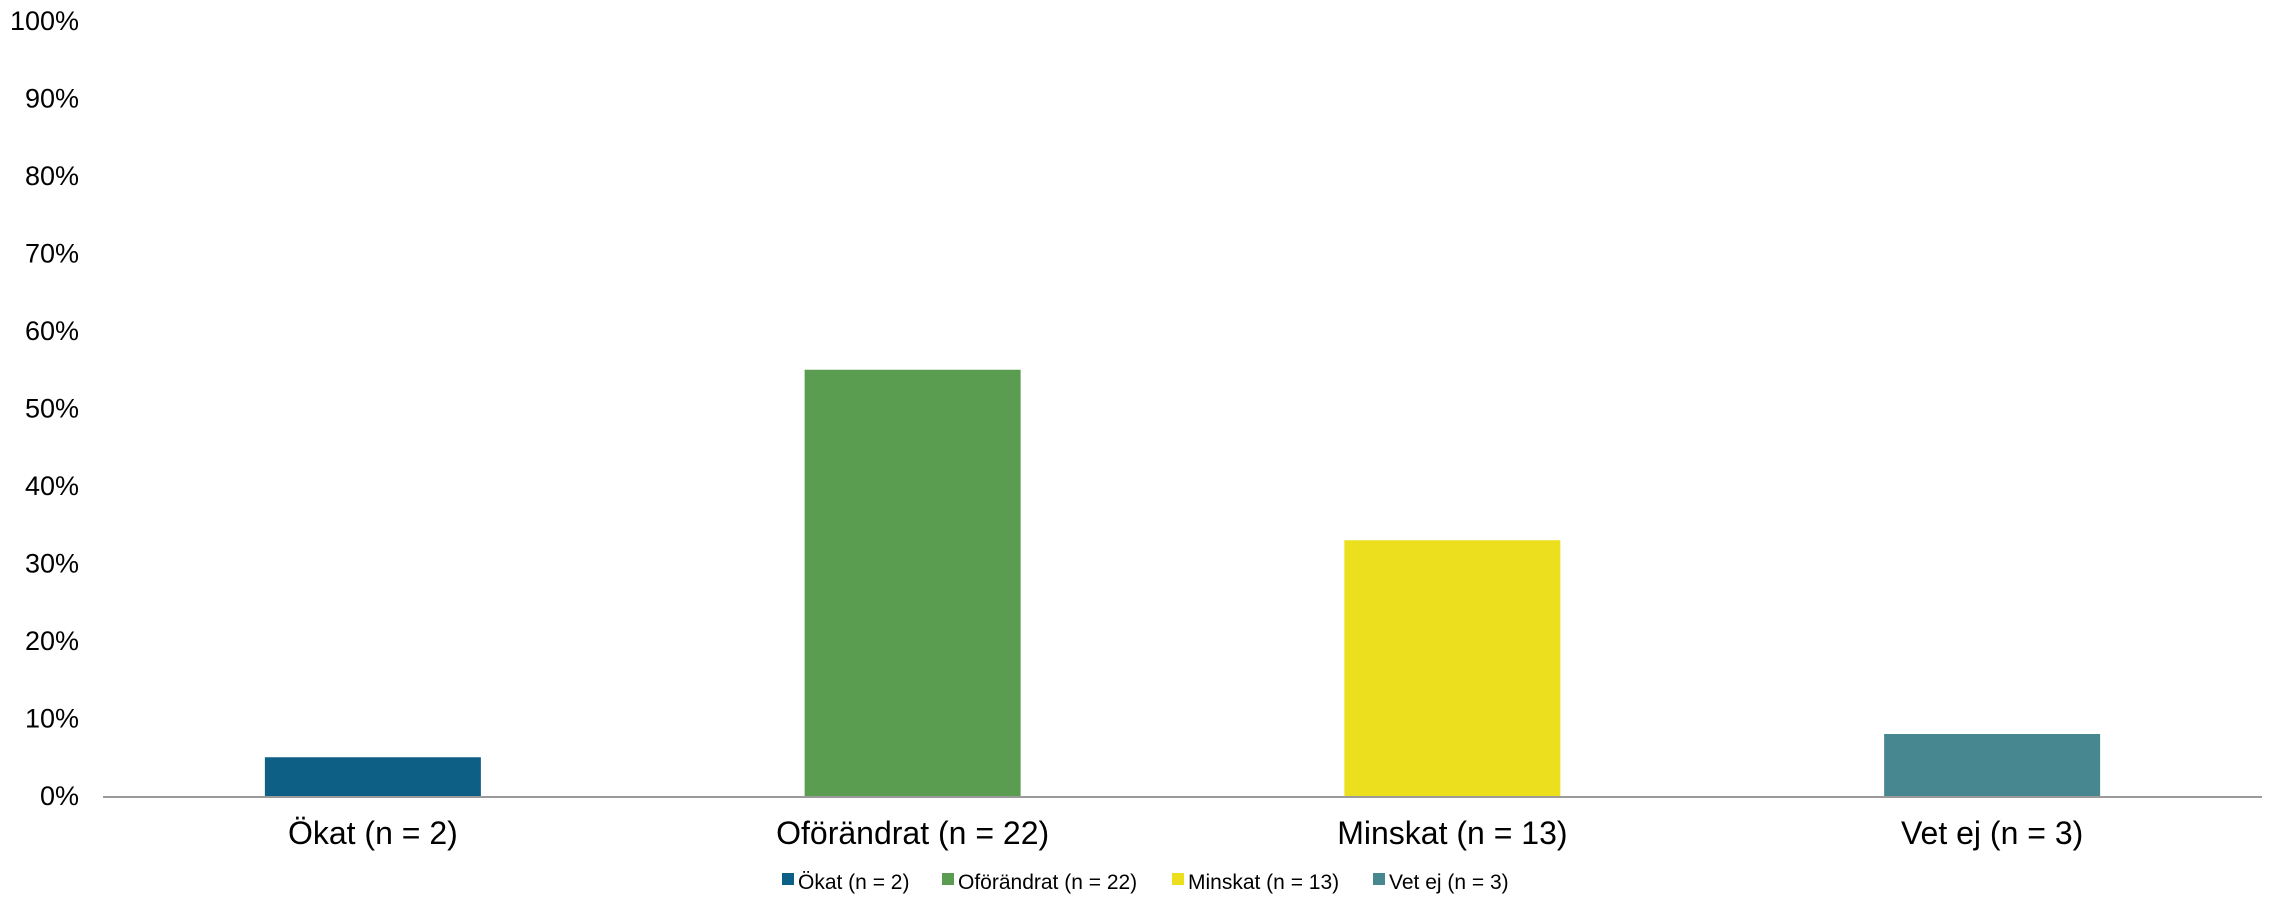 This screenshot has width=2270, height=906. I want to click on legend-label: Minskat (n = 13), so click(1263, 882).